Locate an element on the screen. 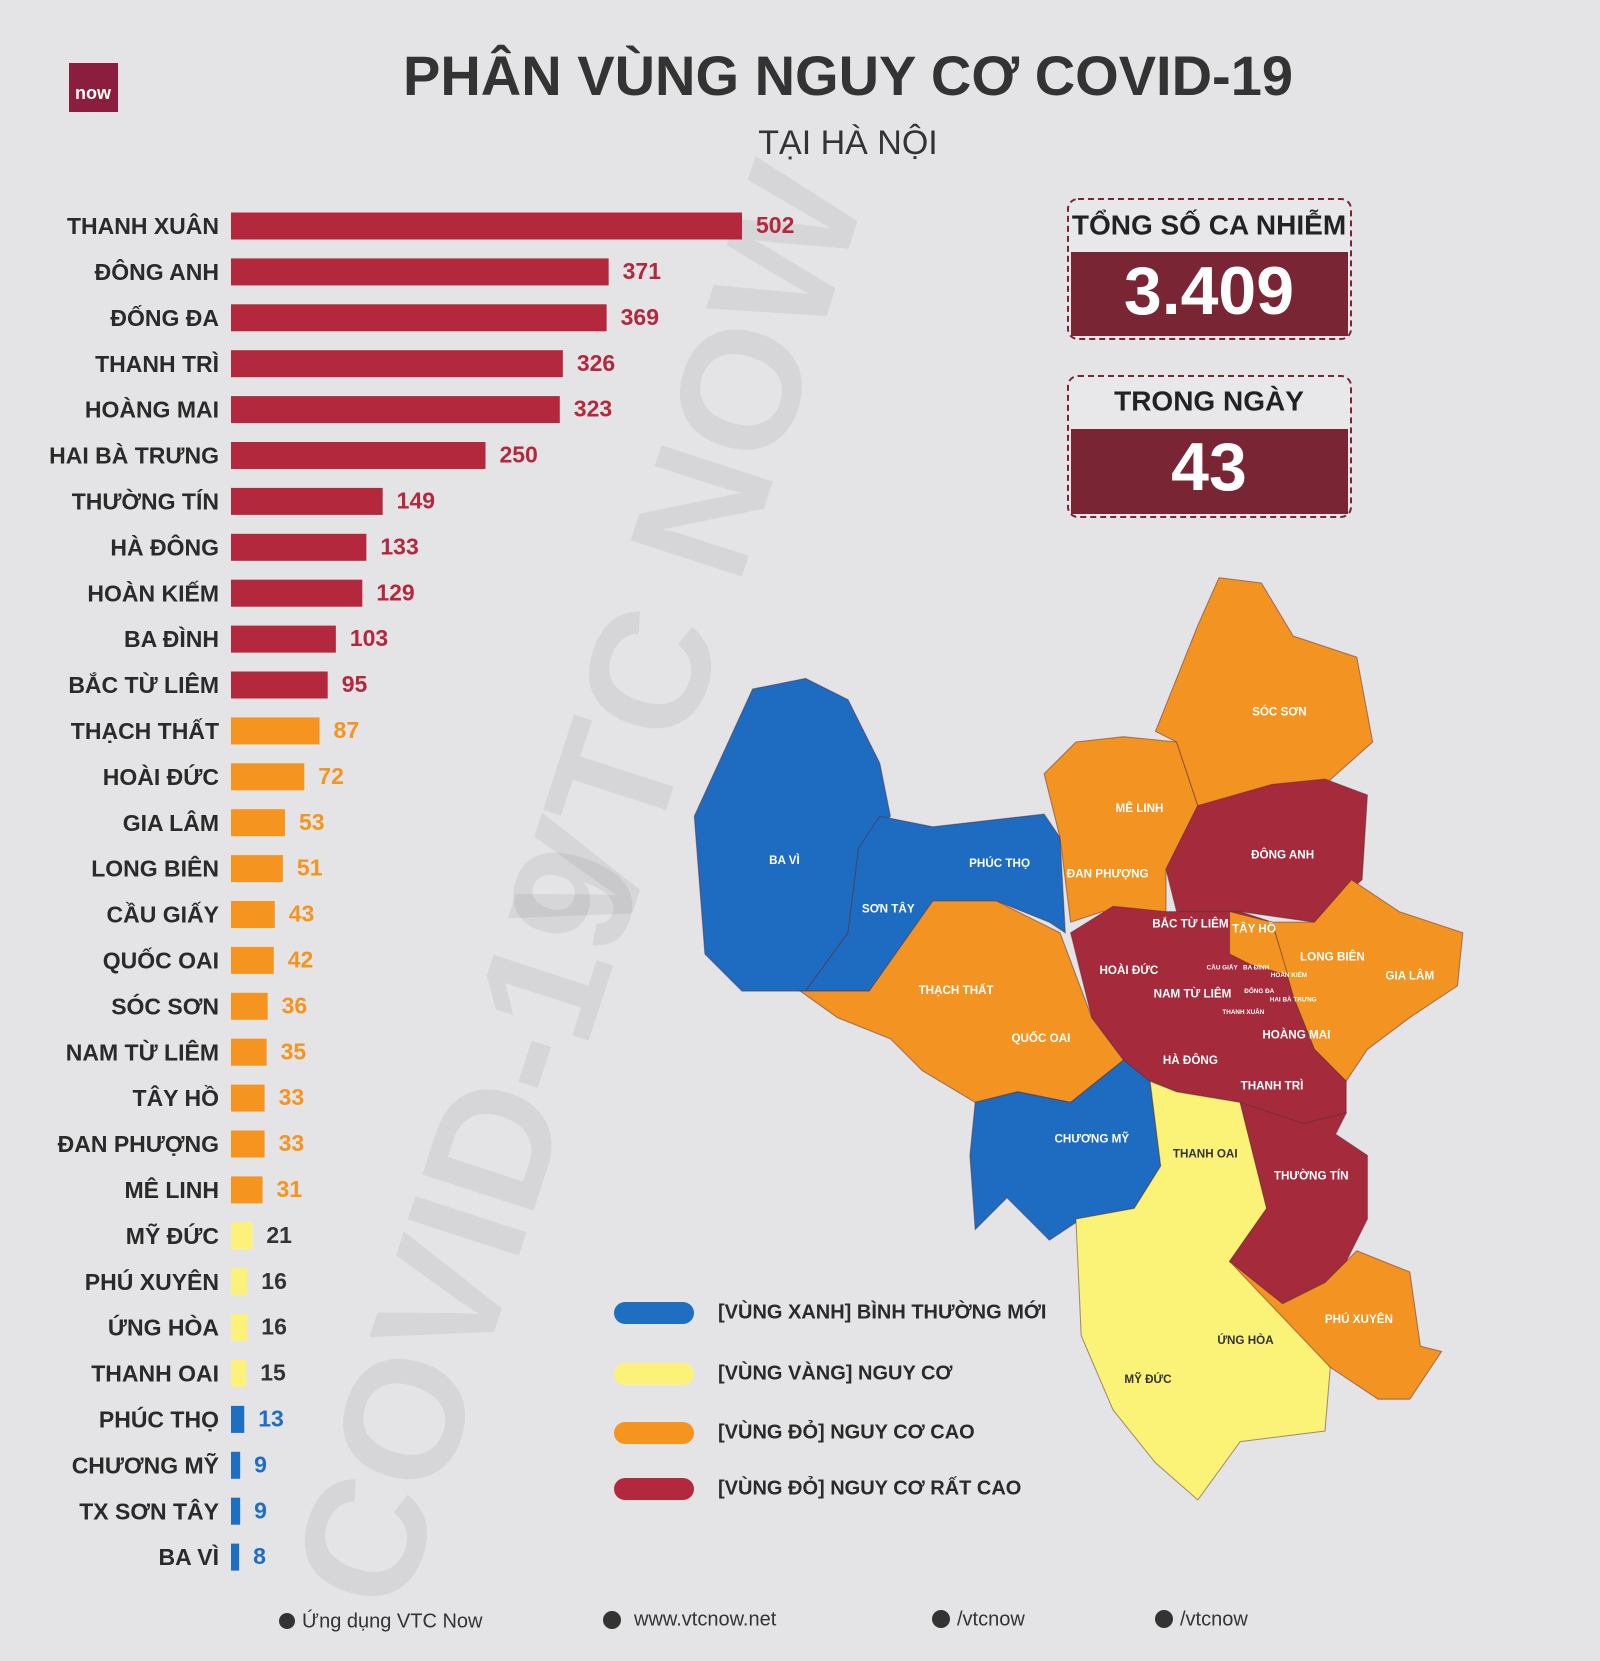  map-label: ĐÔNG ANH is located at coordinates (1282, 854).